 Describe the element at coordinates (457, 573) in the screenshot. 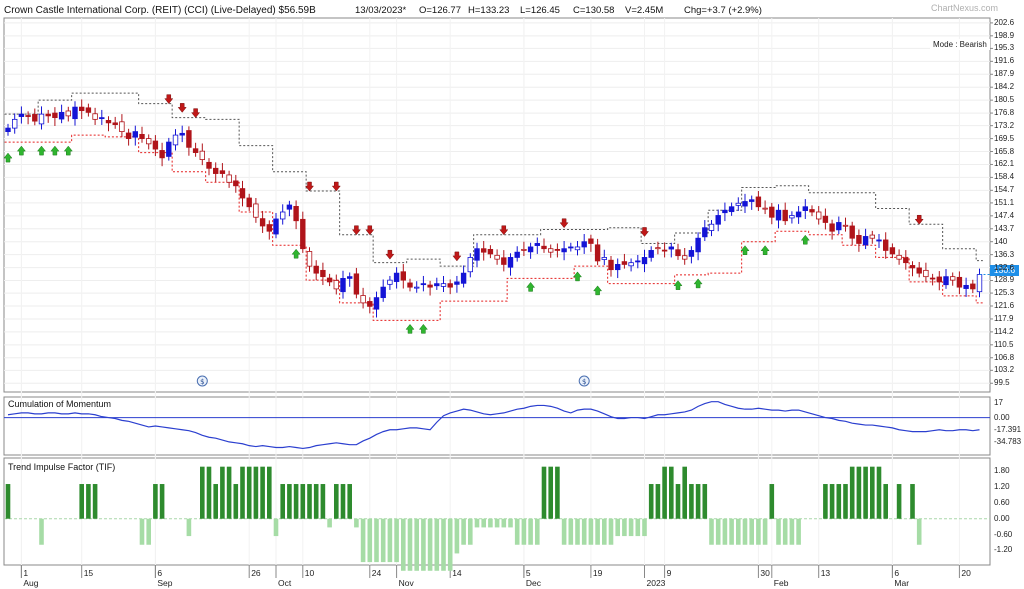

I see `time-tick-label: 14` at that location.